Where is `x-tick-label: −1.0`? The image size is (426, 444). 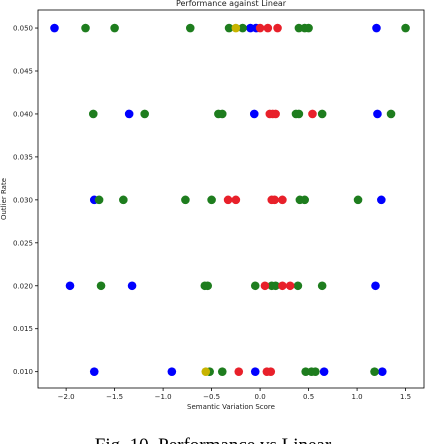 x-tick-label: −1.0 is located at coordinates (163, 397).